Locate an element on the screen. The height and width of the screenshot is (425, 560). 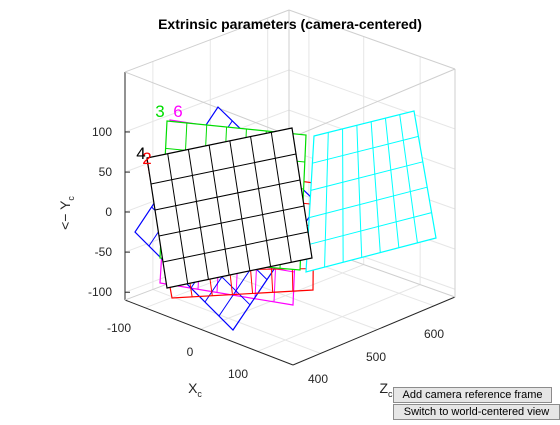
x-axis-label: Xc is located at coordinates (195, 389).